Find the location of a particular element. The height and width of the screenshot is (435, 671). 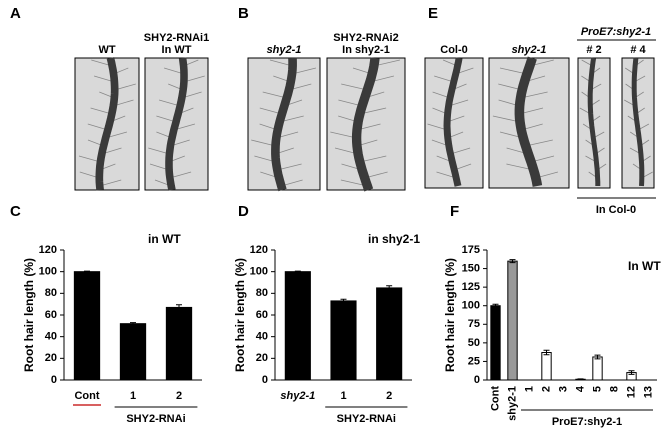

y-tick-label: 175 is located at coordinates (471, 250).